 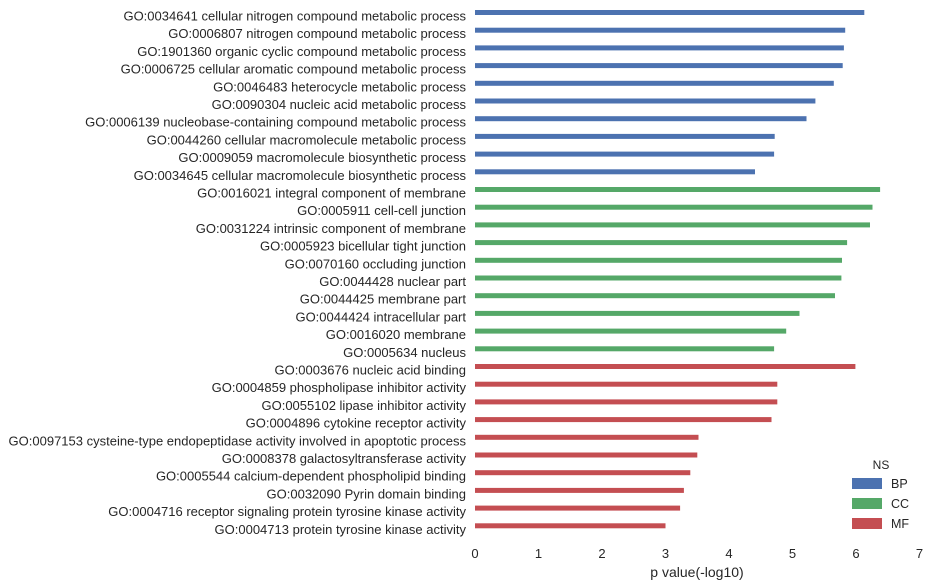 I want to click on x-axis-ticks: 0 1 2 3 4 5 6 7, so click(x=697, y=553).